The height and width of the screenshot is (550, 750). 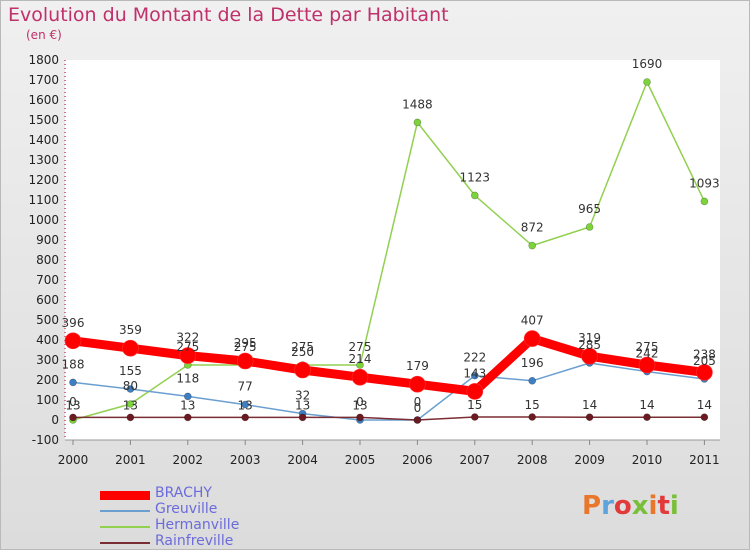 What do you see at coordinates (647, 64) in the screenshot?
I see `data-label: 1690` at bounding box center [647, 64].